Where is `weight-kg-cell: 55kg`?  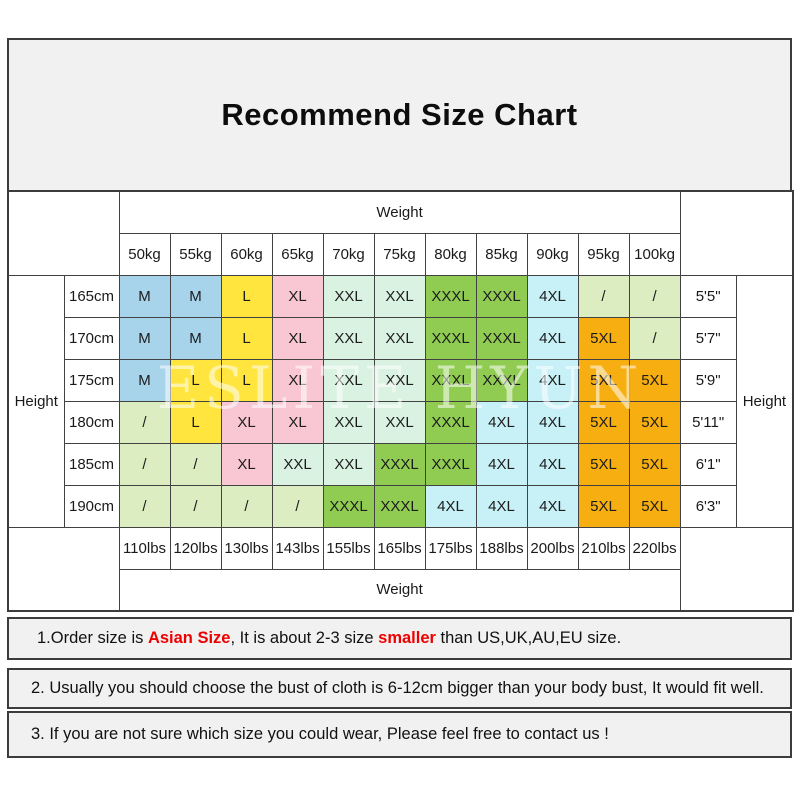
weight-kg-cell: 55kg is located at coordinates (195, 254).